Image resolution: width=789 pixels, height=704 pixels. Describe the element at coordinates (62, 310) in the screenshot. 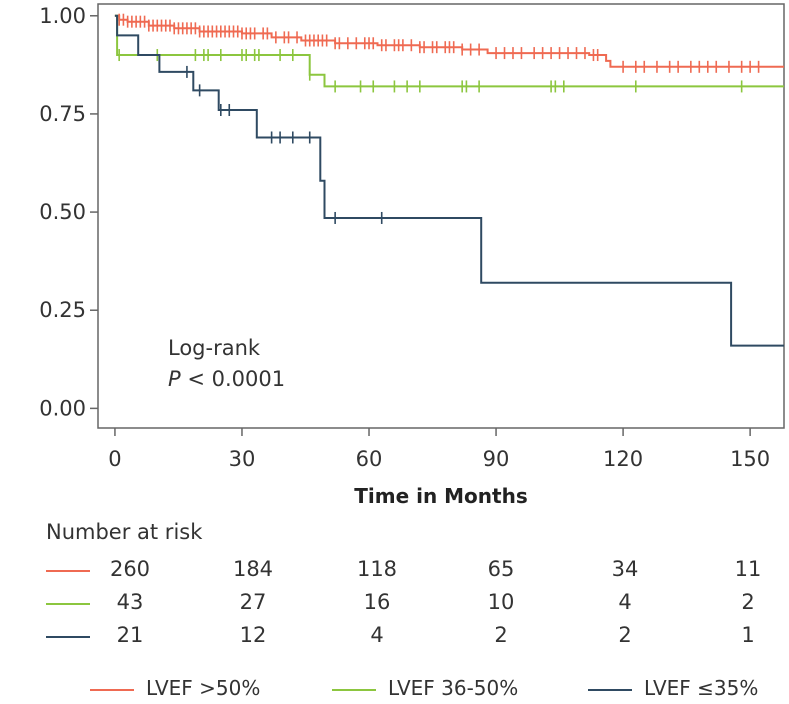

I see `y-tick-label: 0.25` at that location.